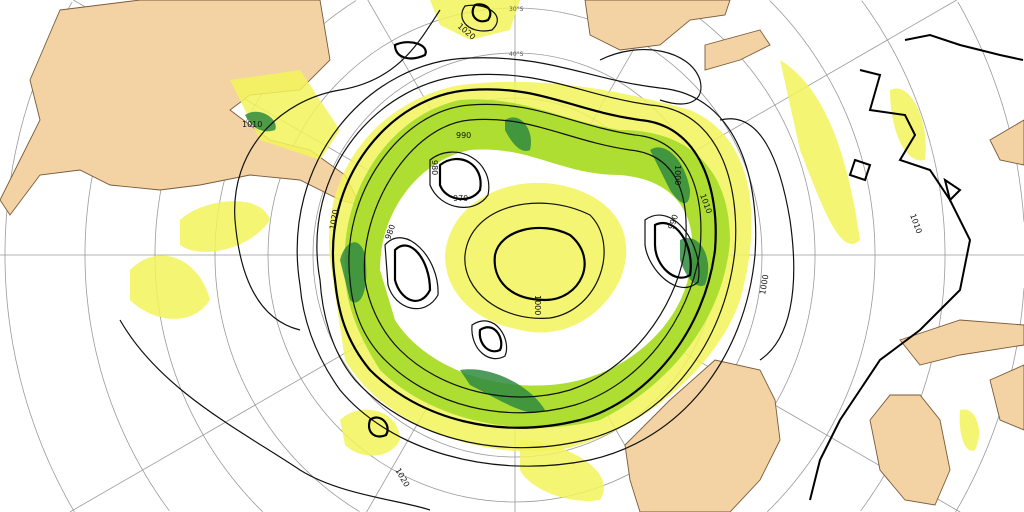 This screenshot has height=512, width=1024. I want to click on land-top-center, so click(657, 25).